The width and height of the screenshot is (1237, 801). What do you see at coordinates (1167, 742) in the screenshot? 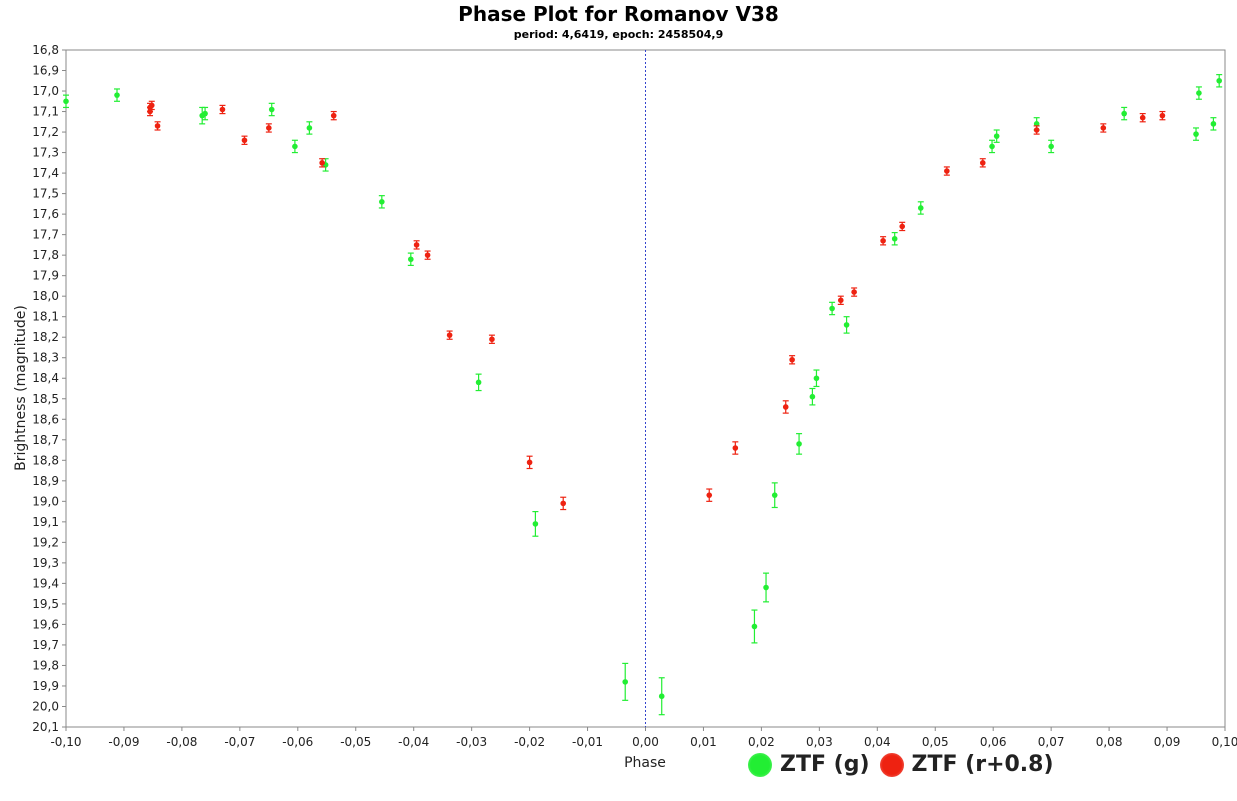
I see `x-tick-label: 0,09` at bounding box center [1167, 742].